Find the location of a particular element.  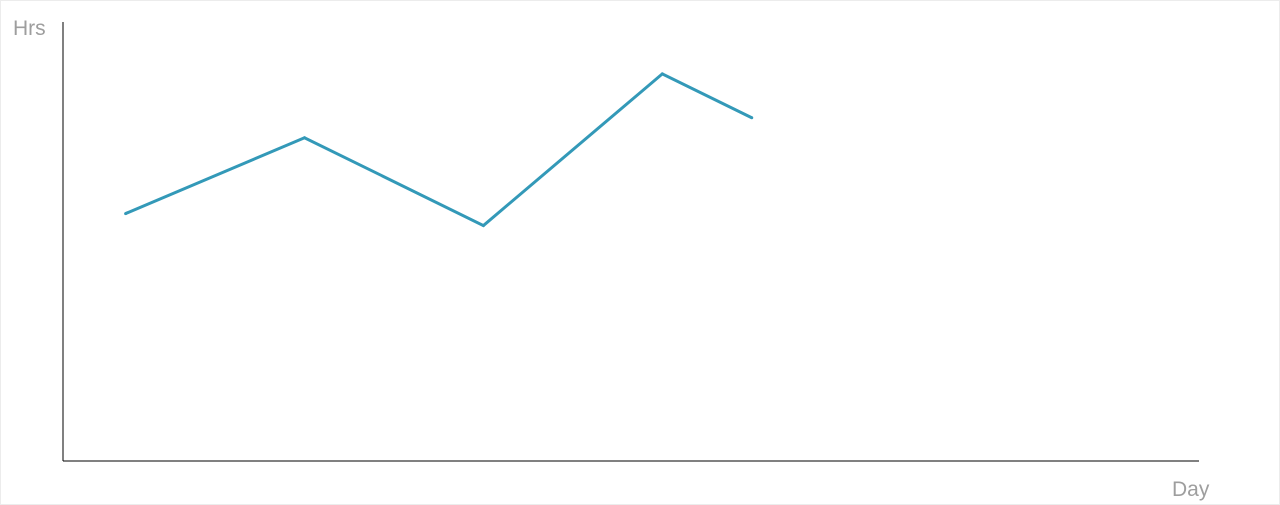

y-axis-label: Hrs is located at coordinates (29, 28).